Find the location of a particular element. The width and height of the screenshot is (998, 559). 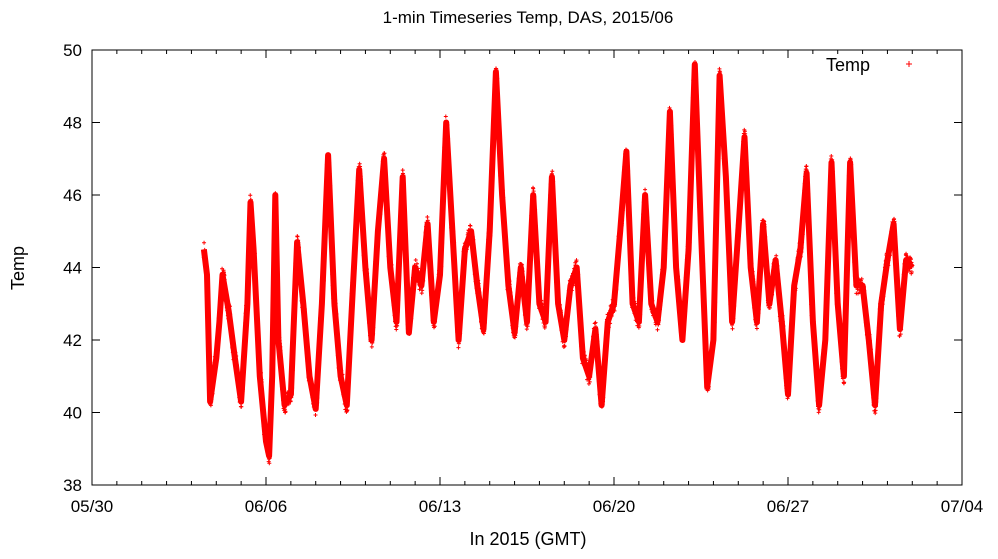

legend: Temp is located at coordinates (869, 65).